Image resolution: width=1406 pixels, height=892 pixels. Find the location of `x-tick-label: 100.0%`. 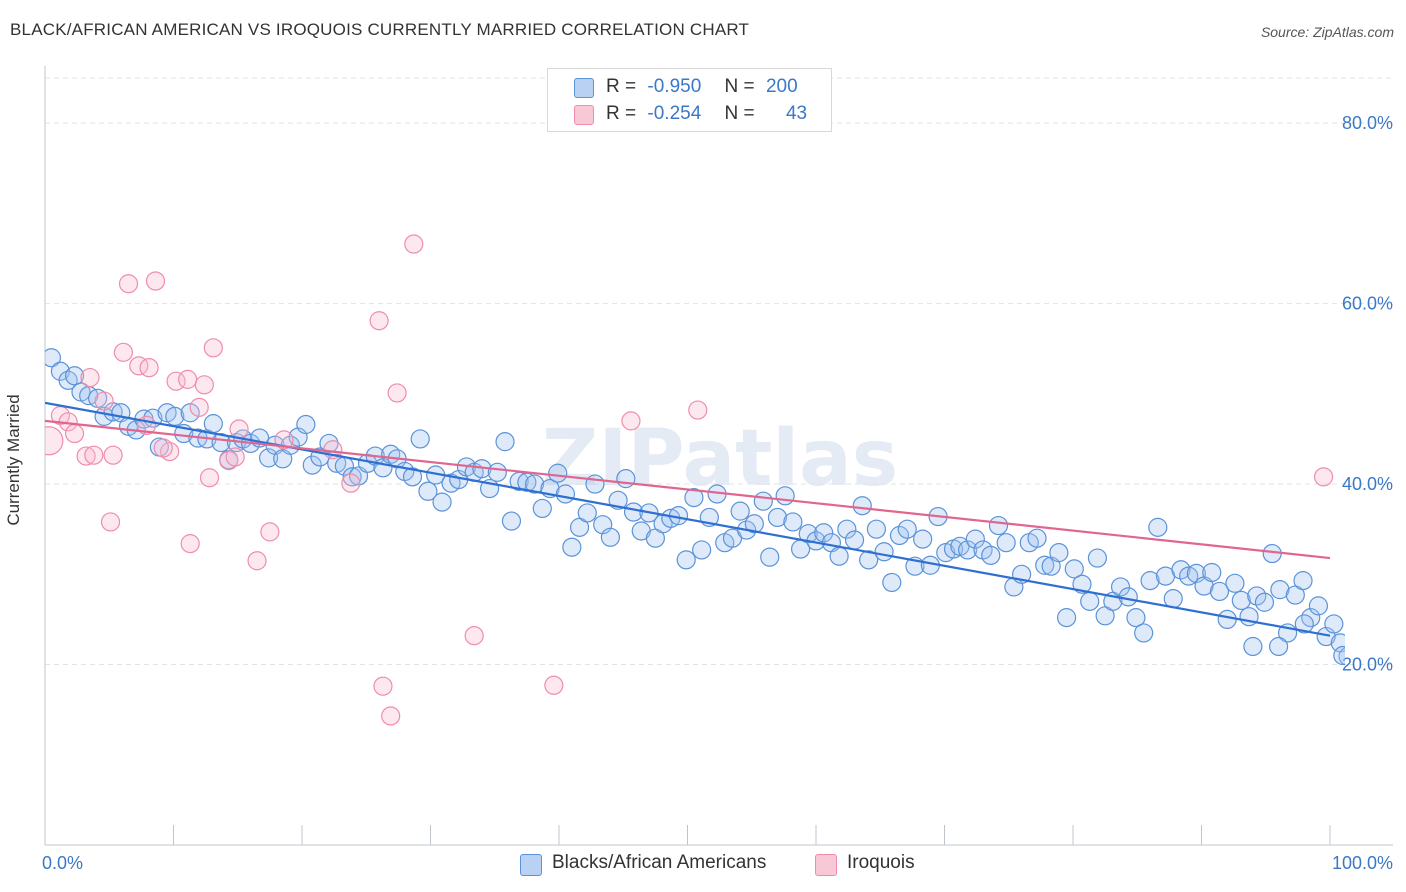

x-tick-label: 100.0% is located at coordinates (1362, 863).